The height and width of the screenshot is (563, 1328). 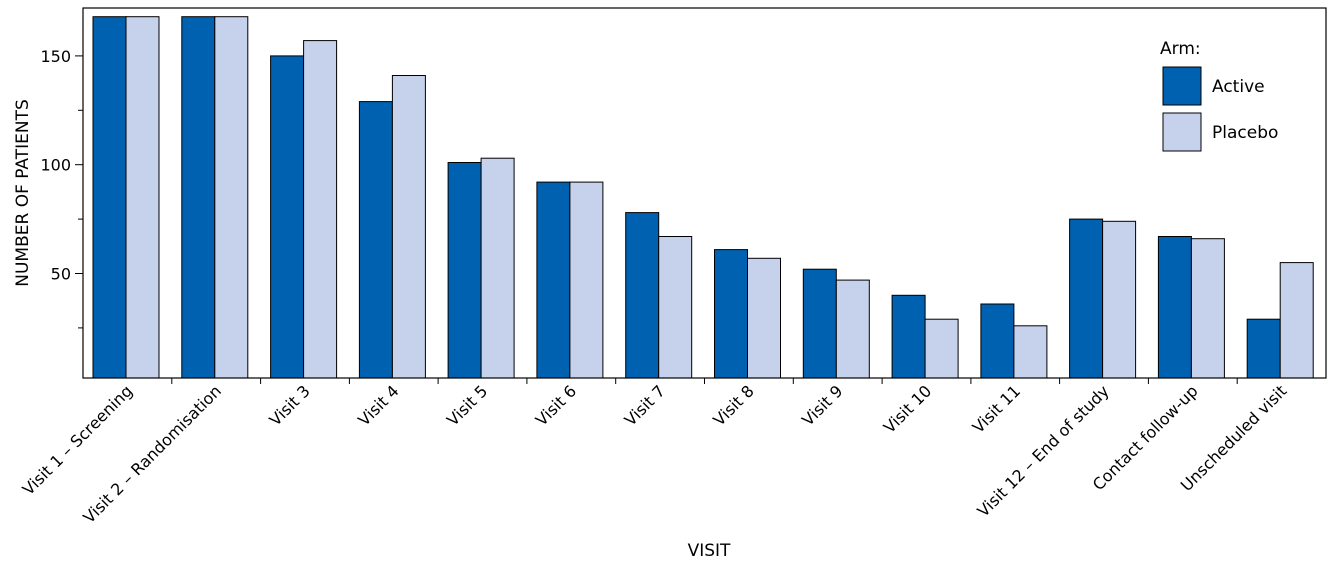 I want to click on y-tick-label: 50, so click(x=61, y=274).